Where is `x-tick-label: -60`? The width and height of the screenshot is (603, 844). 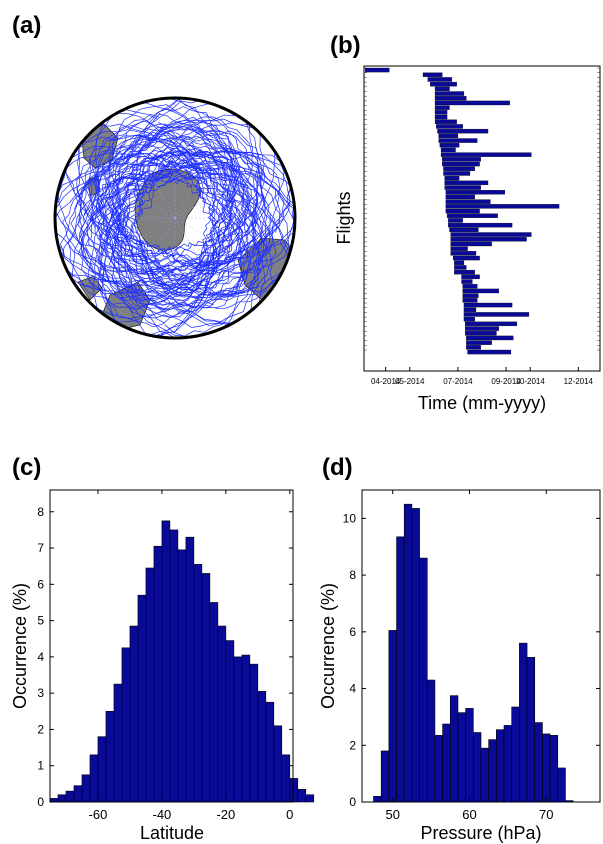
x-tick-label: -60 is located at coordinates (98, 814).